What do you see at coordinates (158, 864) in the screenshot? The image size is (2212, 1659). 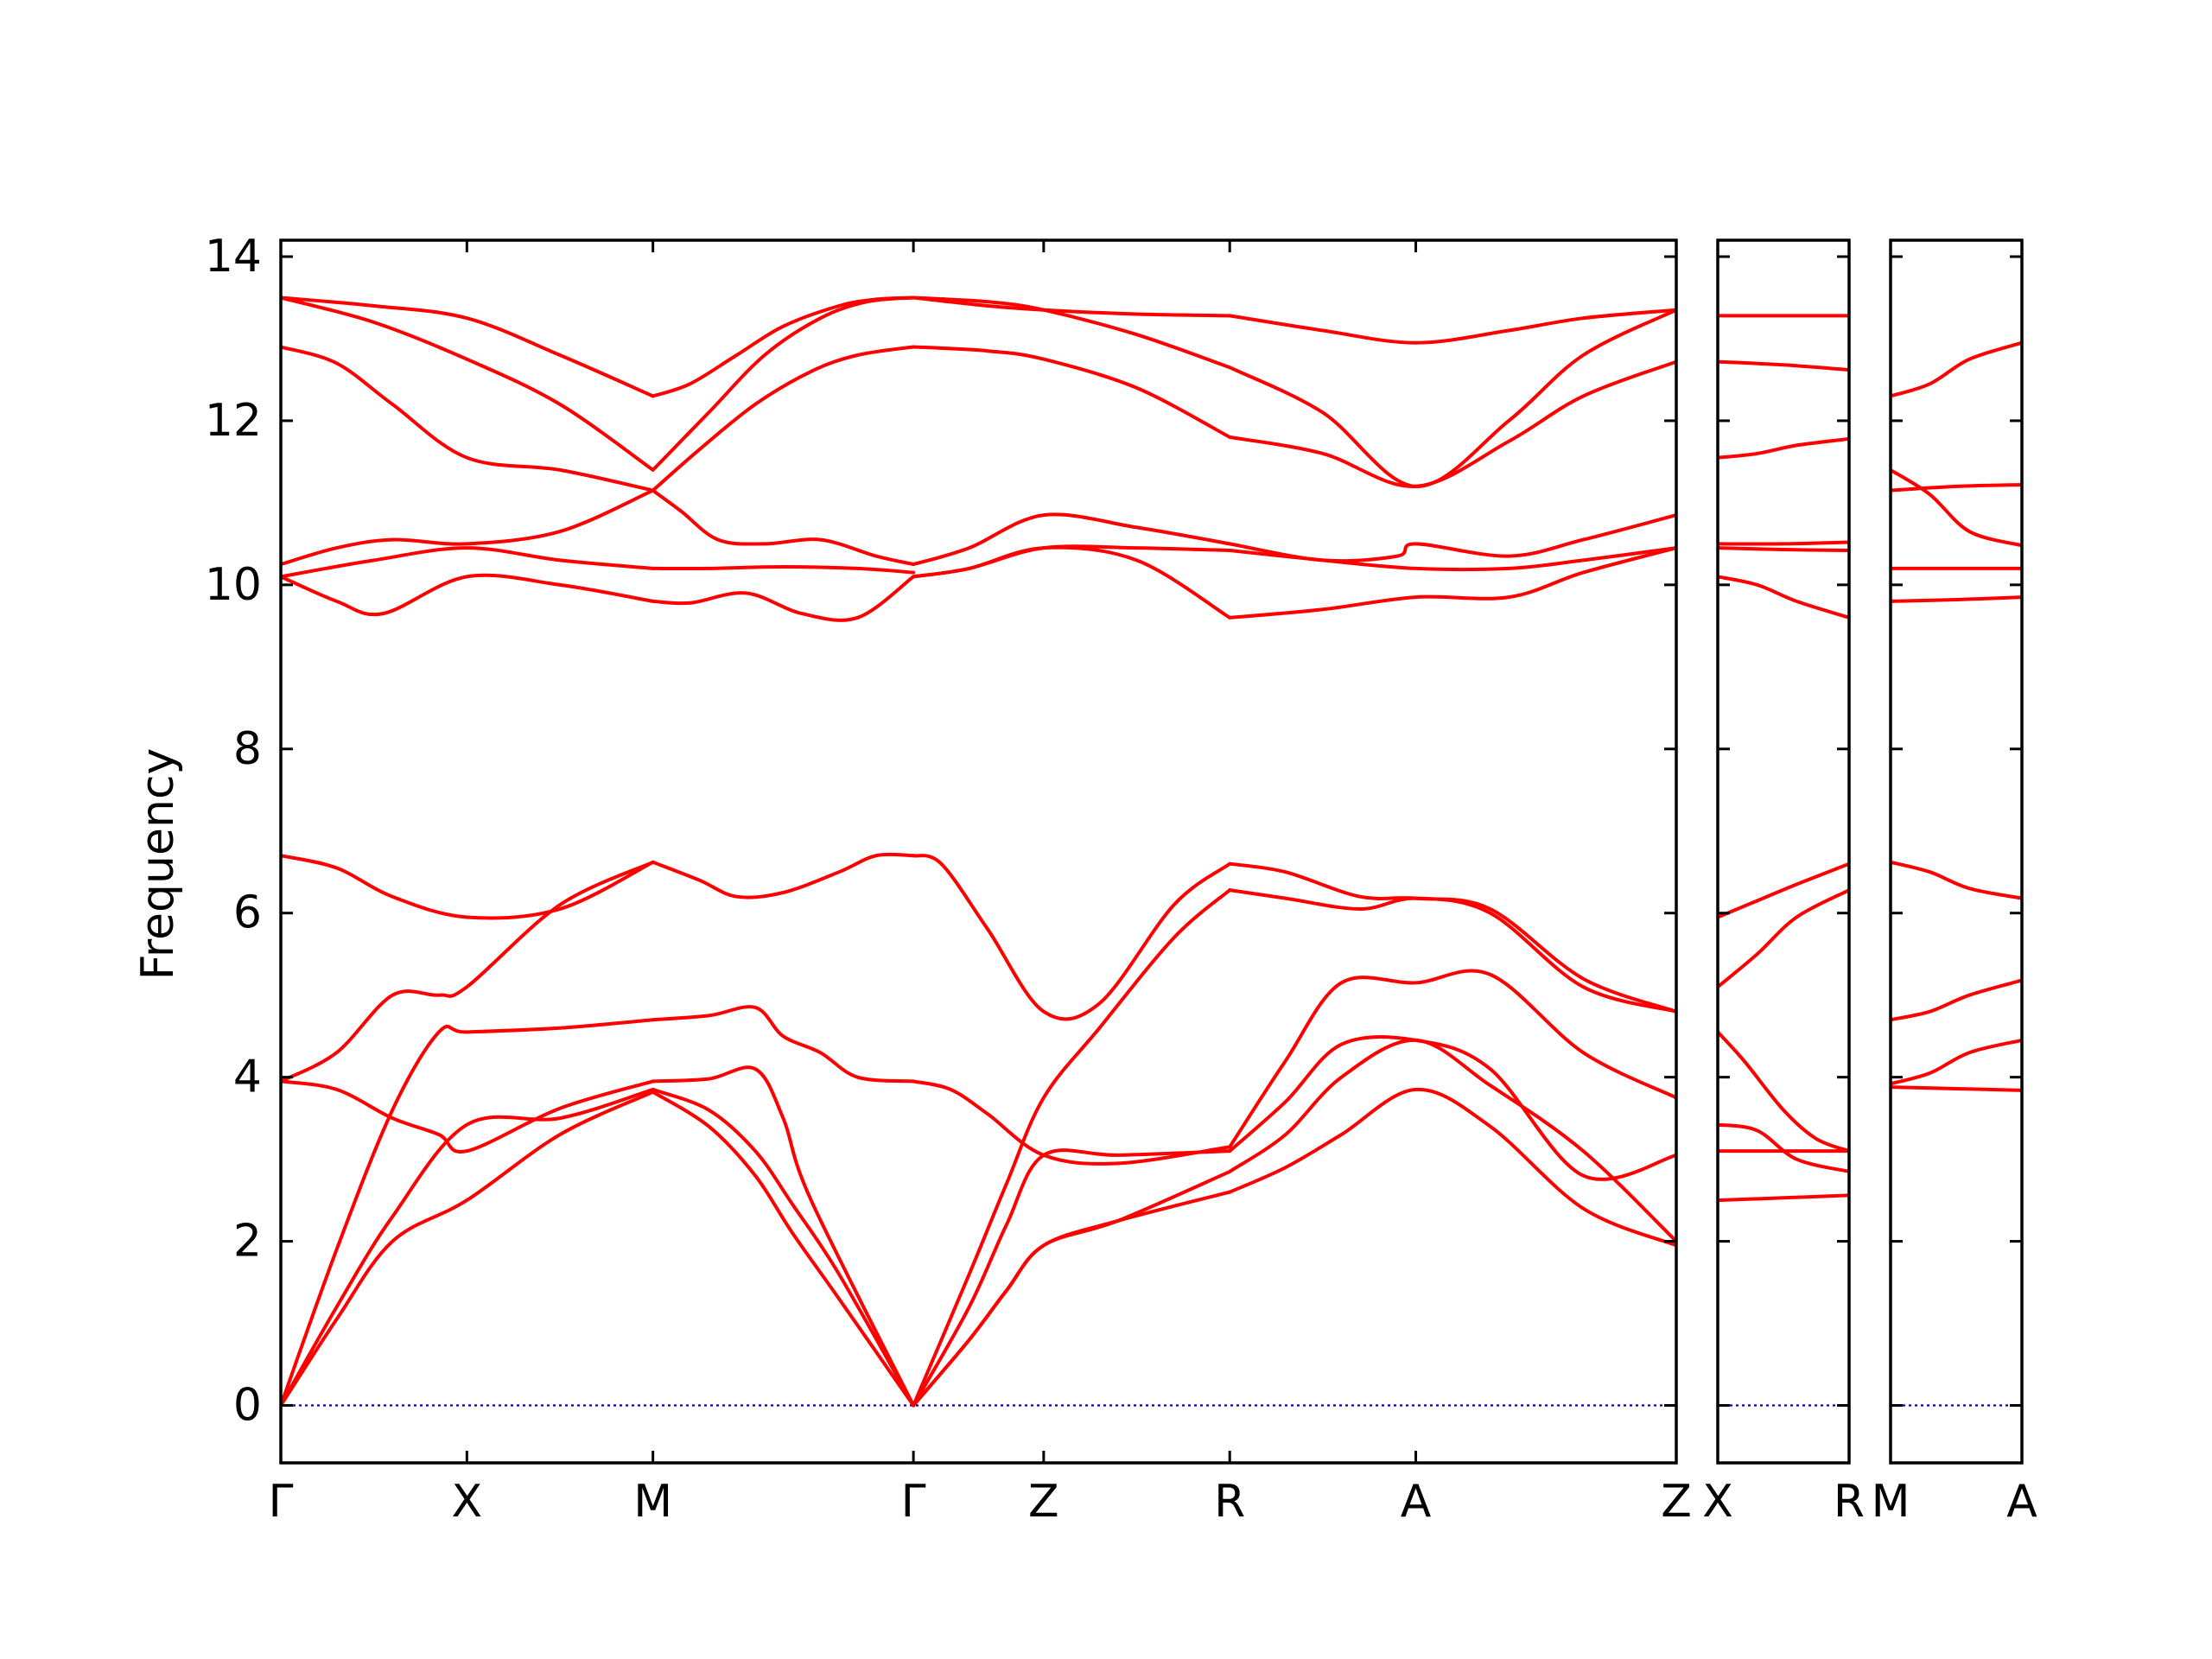 I see `y-axis-label: Frequency` at bounding box center [158, 864].